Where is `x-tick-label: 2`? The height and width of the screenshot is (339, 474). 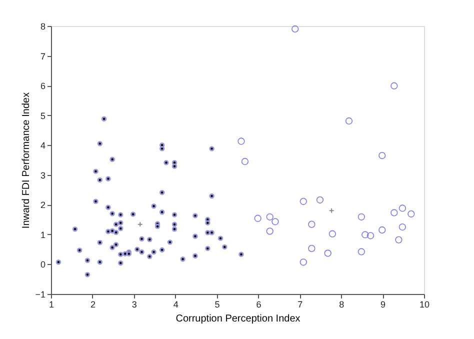
x-tick-label: 2 is located at coordinates (93, 305).